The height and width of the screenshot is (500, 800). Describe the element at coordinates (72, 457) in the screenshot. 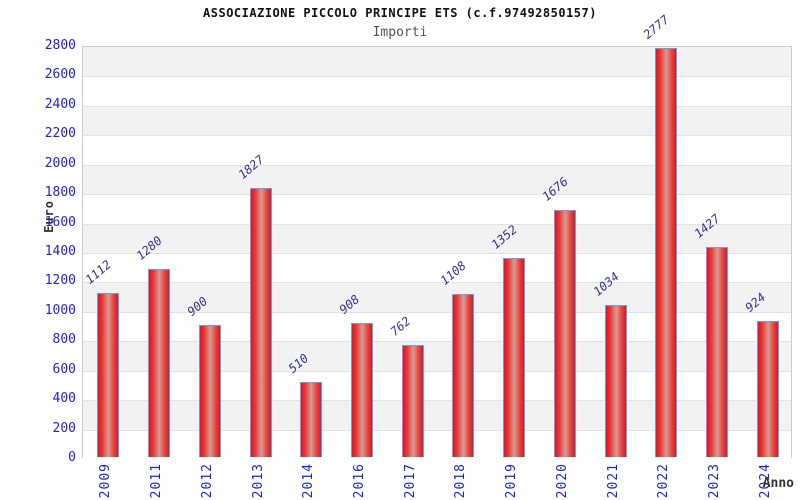

I see `y-tick-label: 0` at that location.